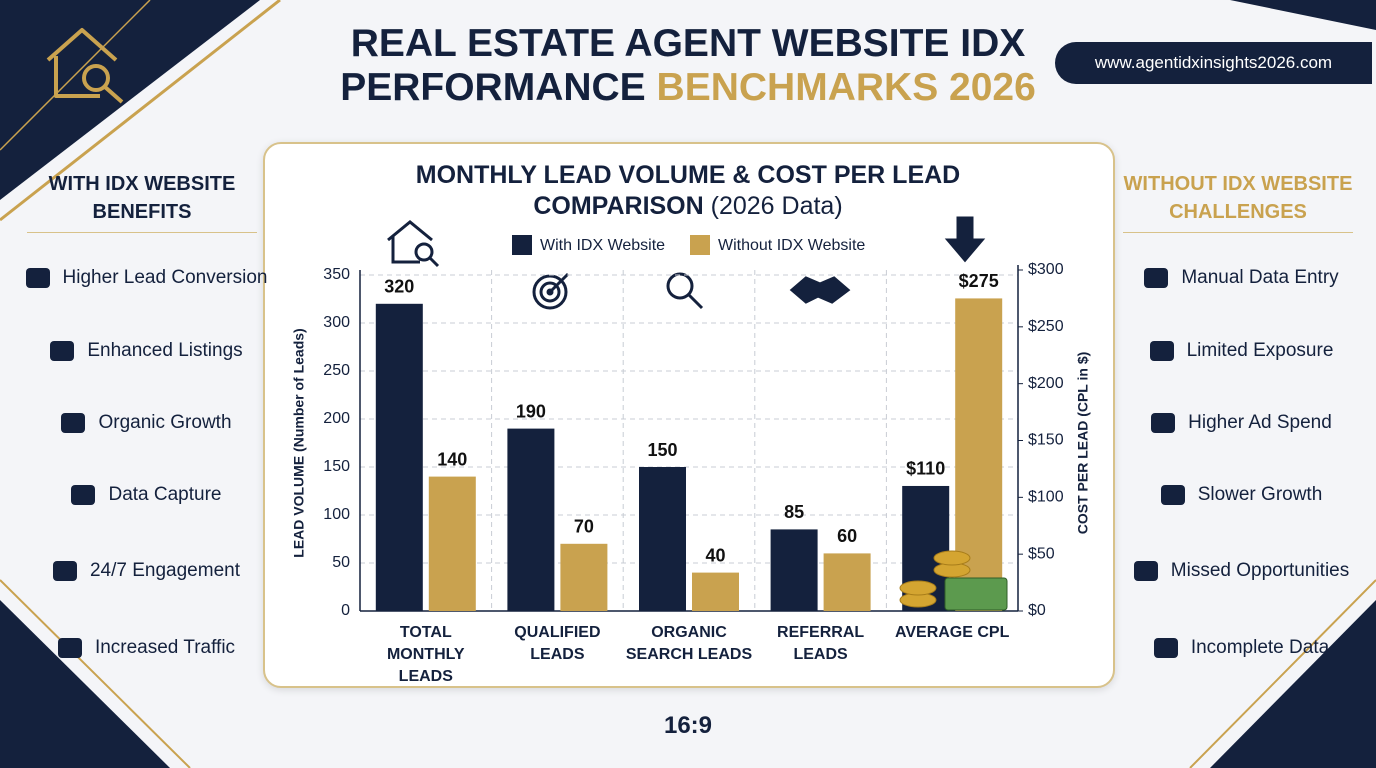 The image size is (1376, 768). What do you see at coordinates (1260, 277) in the screenshot?
I see `item-text: Manual Data Entry` at bounding box center [1260, 277].